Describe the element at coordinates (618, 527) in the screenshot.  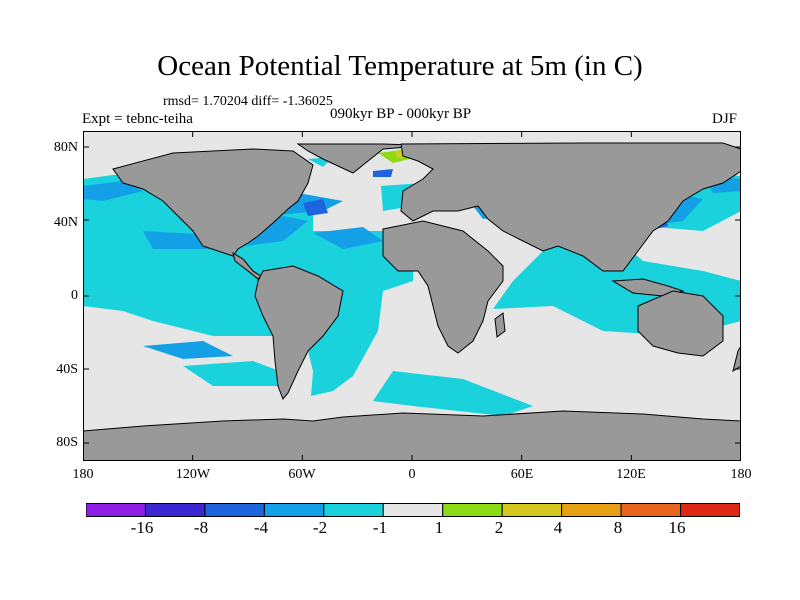
I see `colorbar-label: 8` at that location.